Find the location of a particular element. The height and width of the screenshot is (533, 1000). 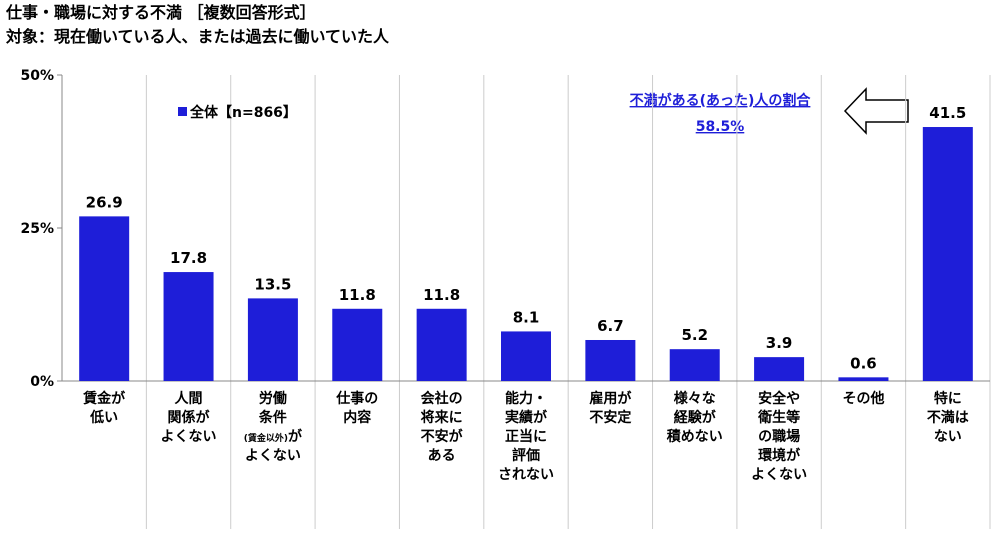

value-label: 0.6 is located at coordinates (863, 363).